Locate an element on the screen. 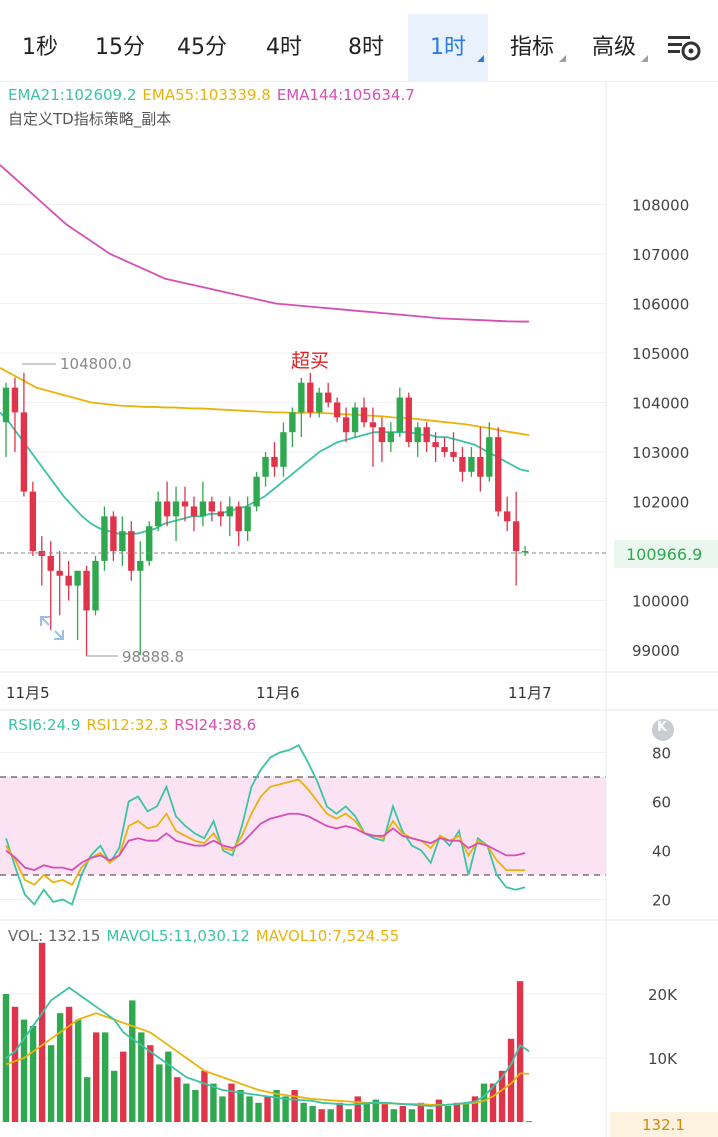  tab-label: 45分 is located at coordinates (202, 47).